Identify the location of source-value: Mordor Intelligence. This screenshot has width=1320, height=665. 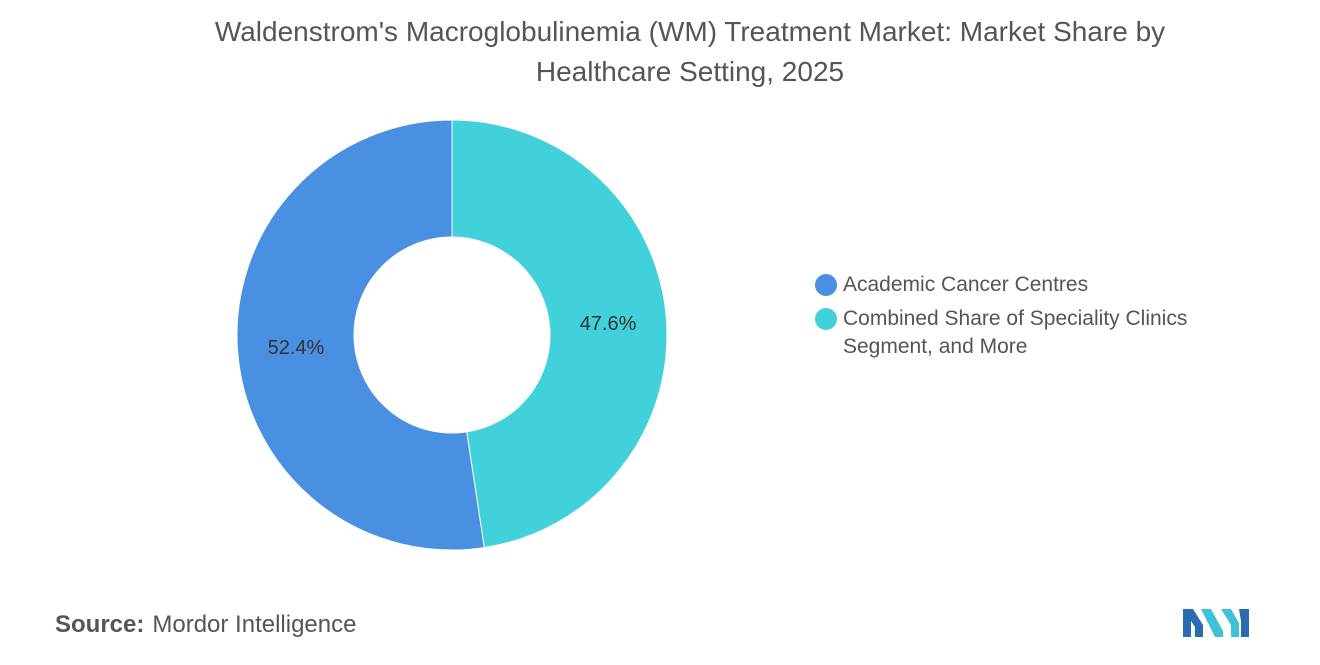
(254, 624).